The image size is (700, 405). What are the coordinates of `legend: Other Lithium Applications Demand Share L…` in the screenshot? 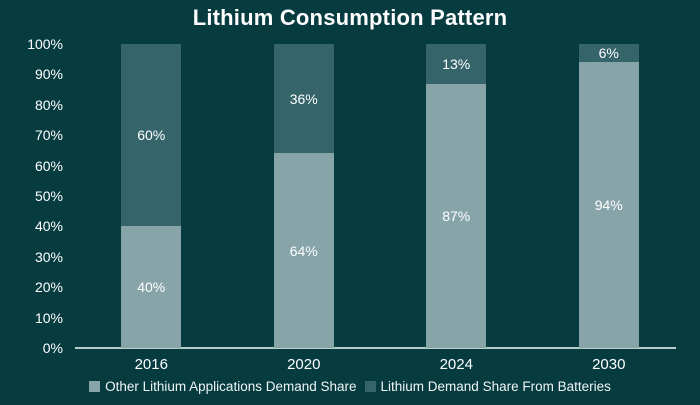 It's located at (350, 386).